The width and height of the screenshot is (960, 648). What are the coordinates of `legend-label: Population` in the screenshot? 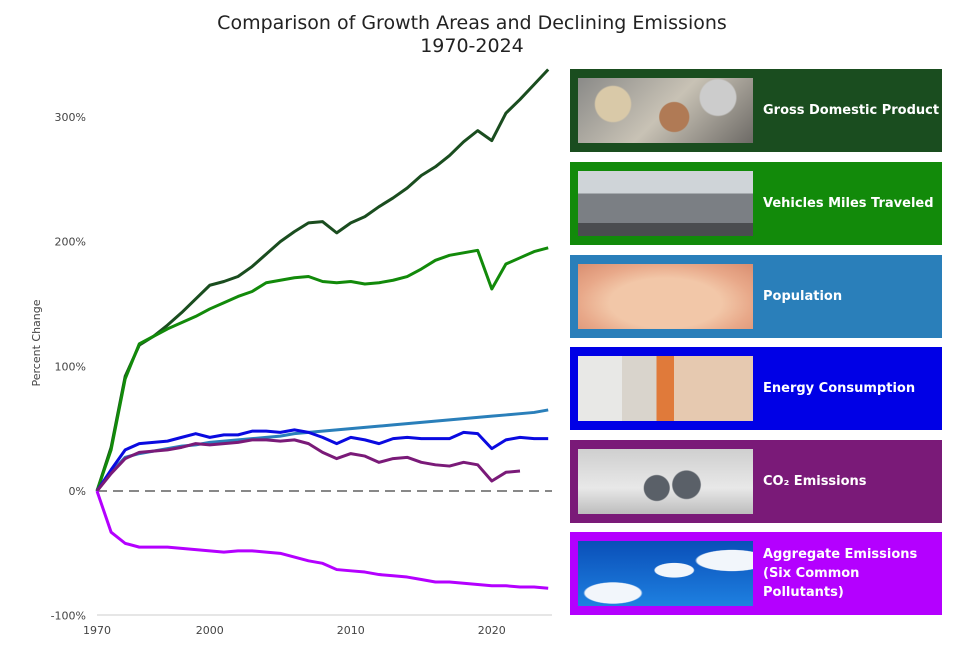 It's located at (803, 296).